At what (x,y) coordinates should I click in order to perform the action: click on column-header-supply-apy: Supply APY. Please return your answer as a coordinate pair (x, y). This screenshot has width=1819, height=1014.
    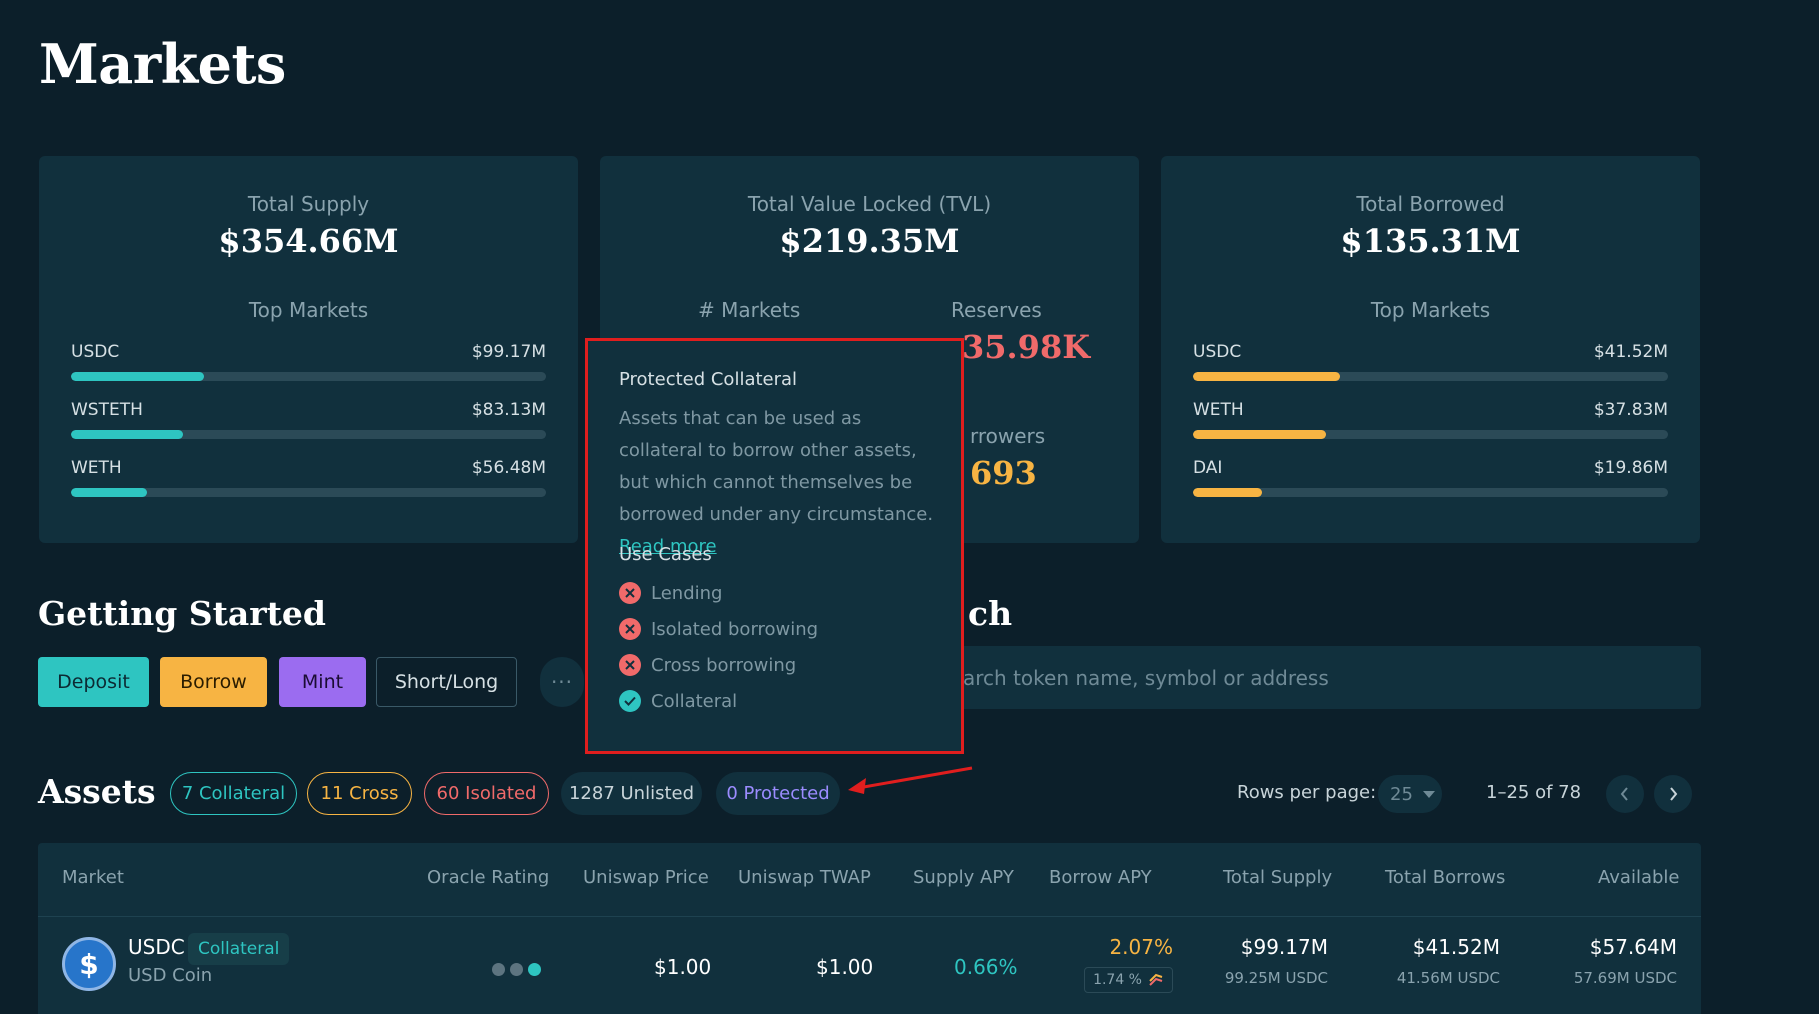
    Looking at the image, I should click on (963, 877).